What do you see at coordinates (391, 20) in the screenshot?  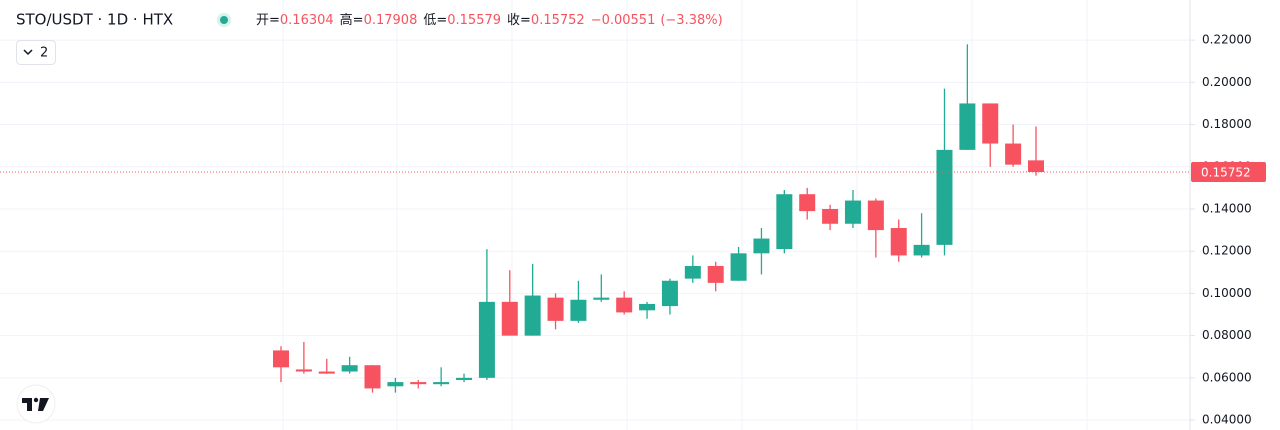 I see `ohlc-value: 0.17908` at bounding box center [391, 20].